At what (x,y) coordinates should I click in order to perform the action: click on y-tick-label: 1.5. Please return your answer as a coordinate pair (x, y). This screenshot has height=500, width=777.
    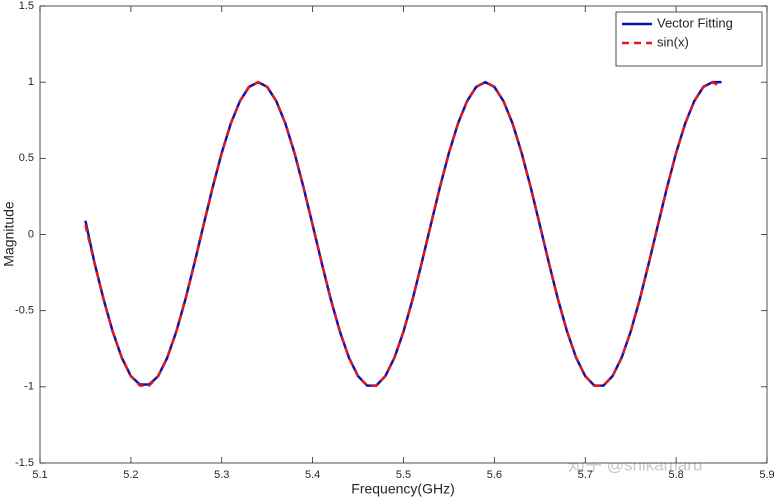
    Looking at the image, I should click on (26, 6).